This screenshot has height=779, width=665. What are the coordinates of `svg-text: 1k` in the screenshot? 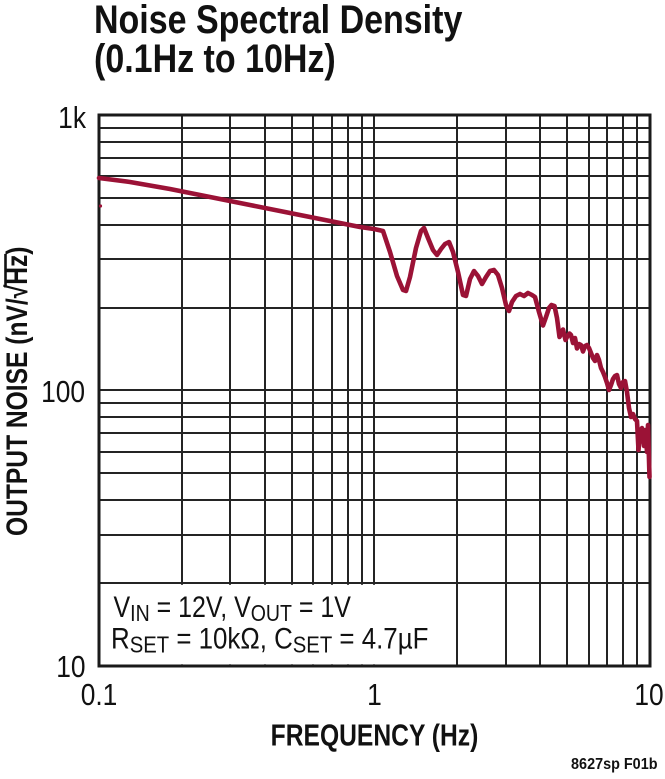 It's located at (72, 118).